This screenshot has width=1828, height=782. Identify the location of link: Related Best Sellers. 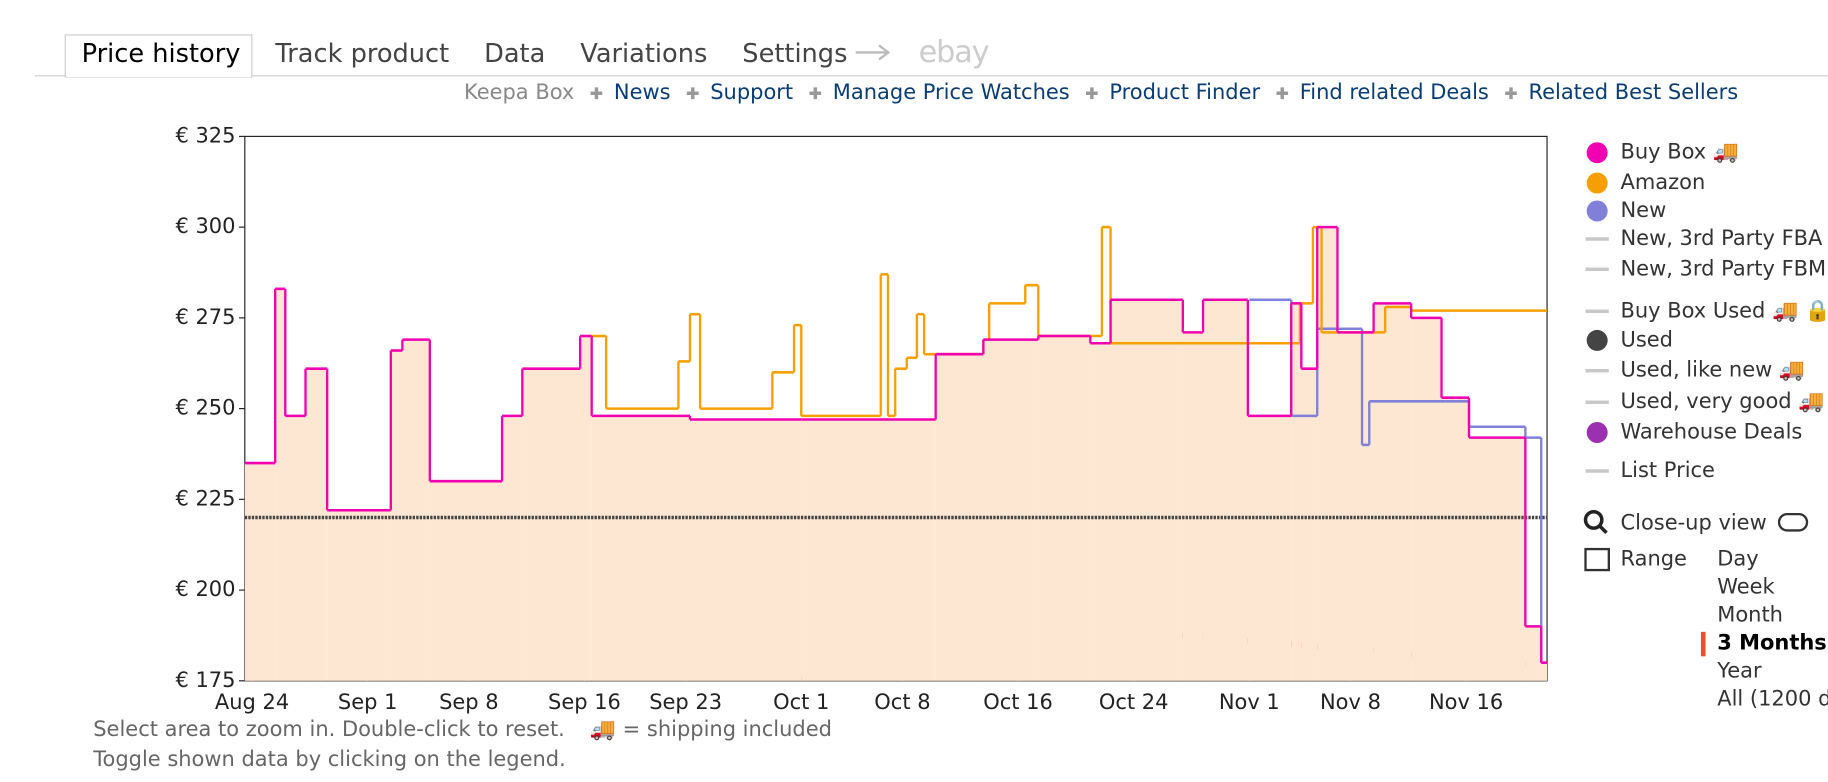
(1633, 92).